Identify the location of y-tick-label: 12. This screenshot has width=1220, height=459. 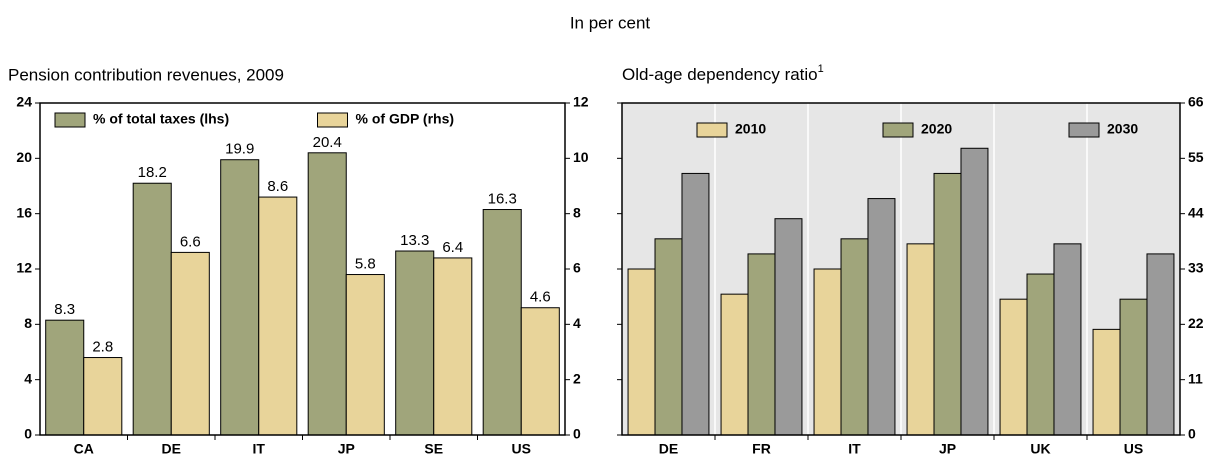
(24, 268).